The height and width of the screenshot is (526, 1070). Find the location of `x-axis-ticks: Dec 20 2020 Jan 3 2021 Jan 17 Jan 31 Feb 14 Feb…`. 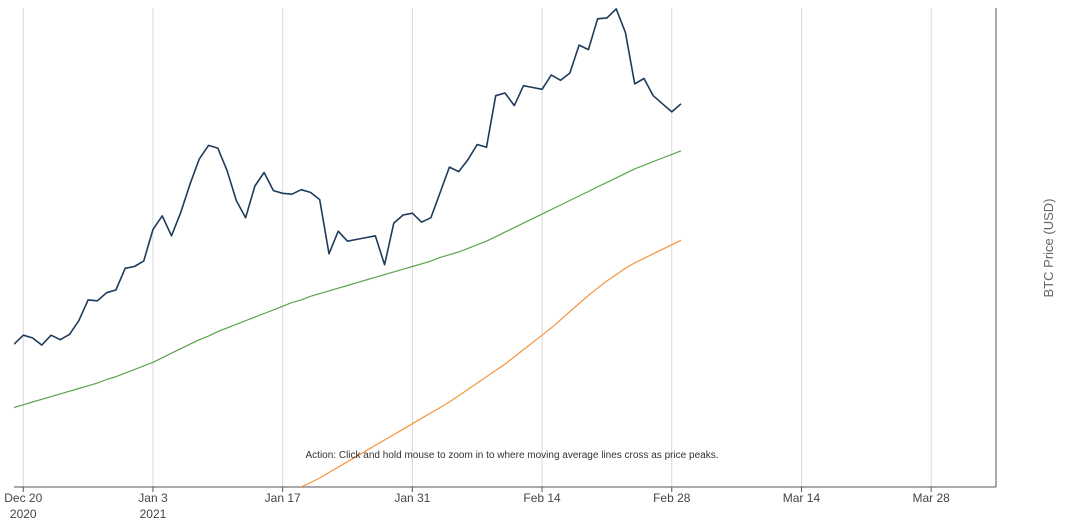

x-axis-ticks: Dec 20 2020 Jan 3 2021 Jan 17 Jan 31 Feb 14 Feb… is located at coordinates (477, 504).